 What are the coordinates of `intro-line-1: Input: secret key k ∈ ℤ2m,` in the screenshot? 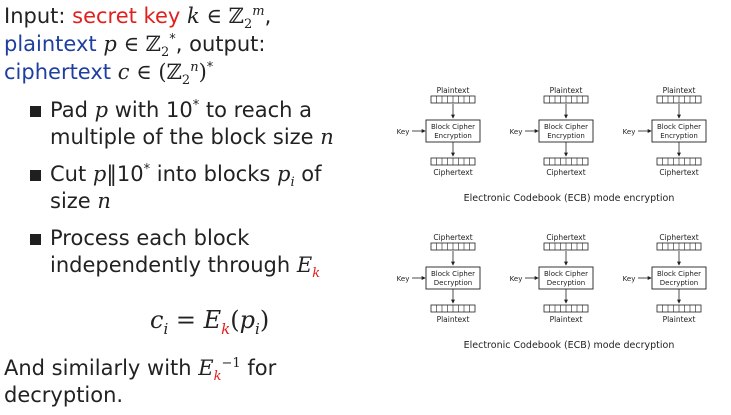 It's located at (138, 18).